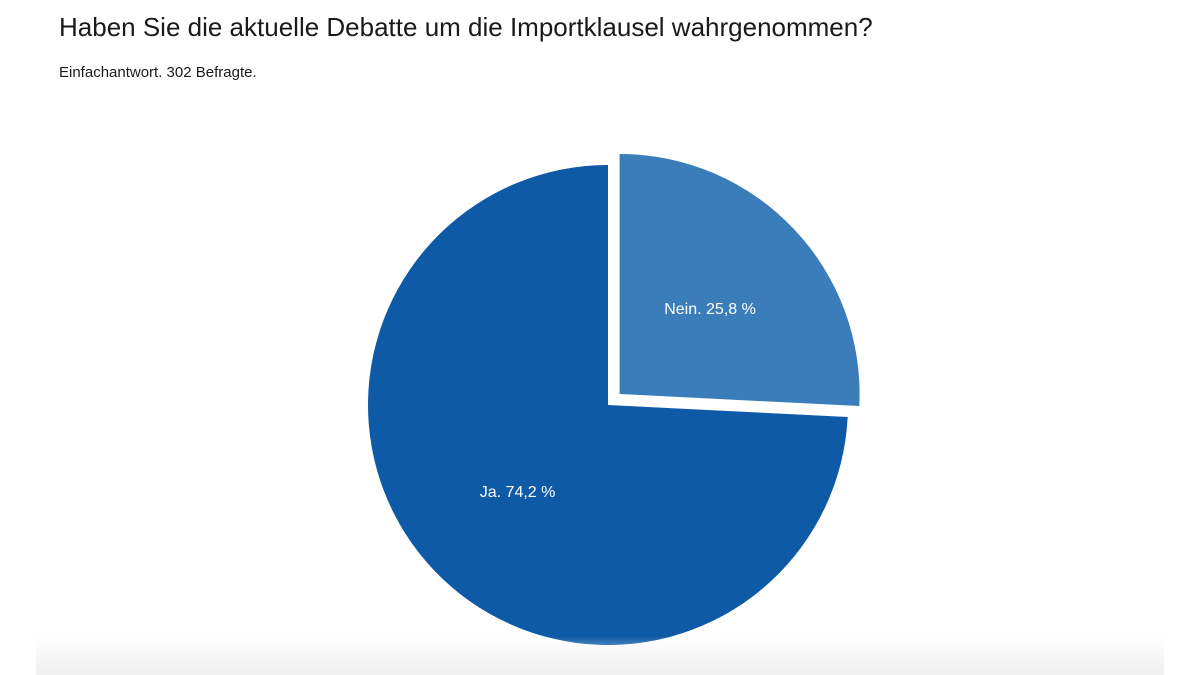 This screenshot has height=675, width=1200. What do you see at coordinates (518, 492) in the screenshot?
I see `slice-label-ja: Ja. 74,2 %` at bounding box center [518, 492].